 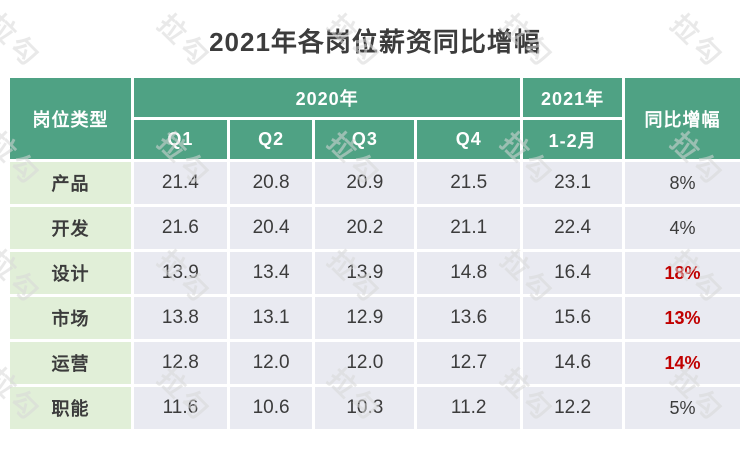 I want to click on row-label: 设计, so click(x=70, y=273).